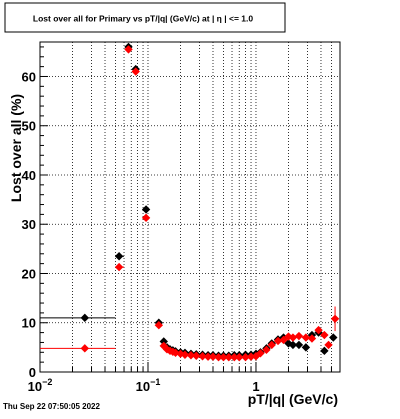 This screenshot has width=400, height=419. What do you see at coordinates (148, 385) in the screenshot?
I see `x-tick-label: 10⁻¹` at bounding box center [148, 385].